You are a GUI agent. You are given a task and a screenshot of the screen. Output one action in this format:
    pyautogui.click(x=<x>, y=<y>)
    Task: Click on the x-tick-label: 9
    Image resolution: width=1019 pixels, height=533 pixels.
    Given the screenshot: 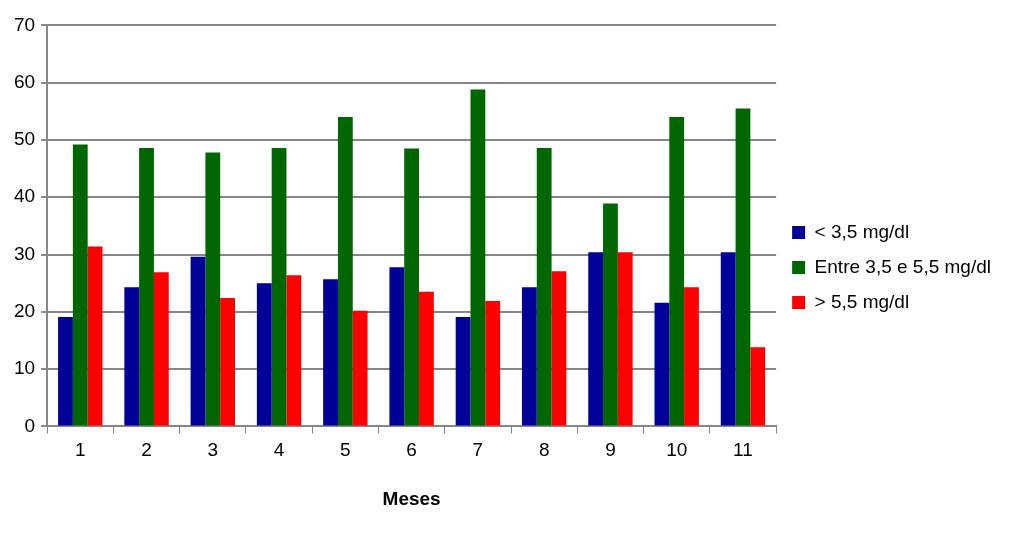 What is the action you would take?
    pyautogui.click(x=610, y=450)
    